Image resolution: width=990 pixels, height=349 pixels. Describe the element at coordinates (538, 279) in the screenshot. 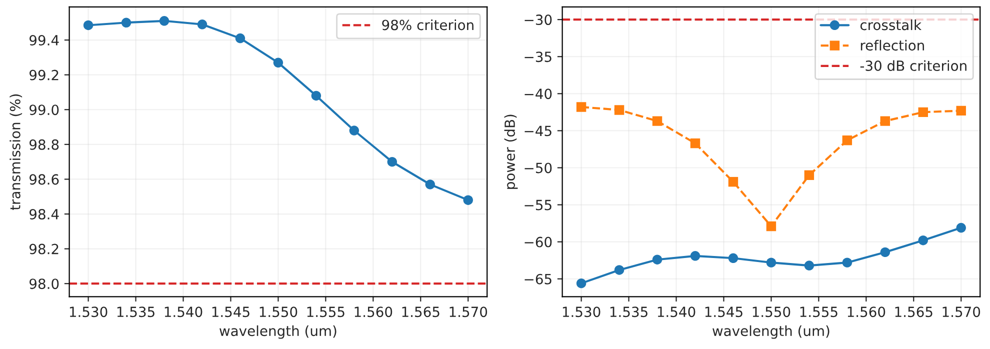

I see `y-tick-label: −65` at that location.